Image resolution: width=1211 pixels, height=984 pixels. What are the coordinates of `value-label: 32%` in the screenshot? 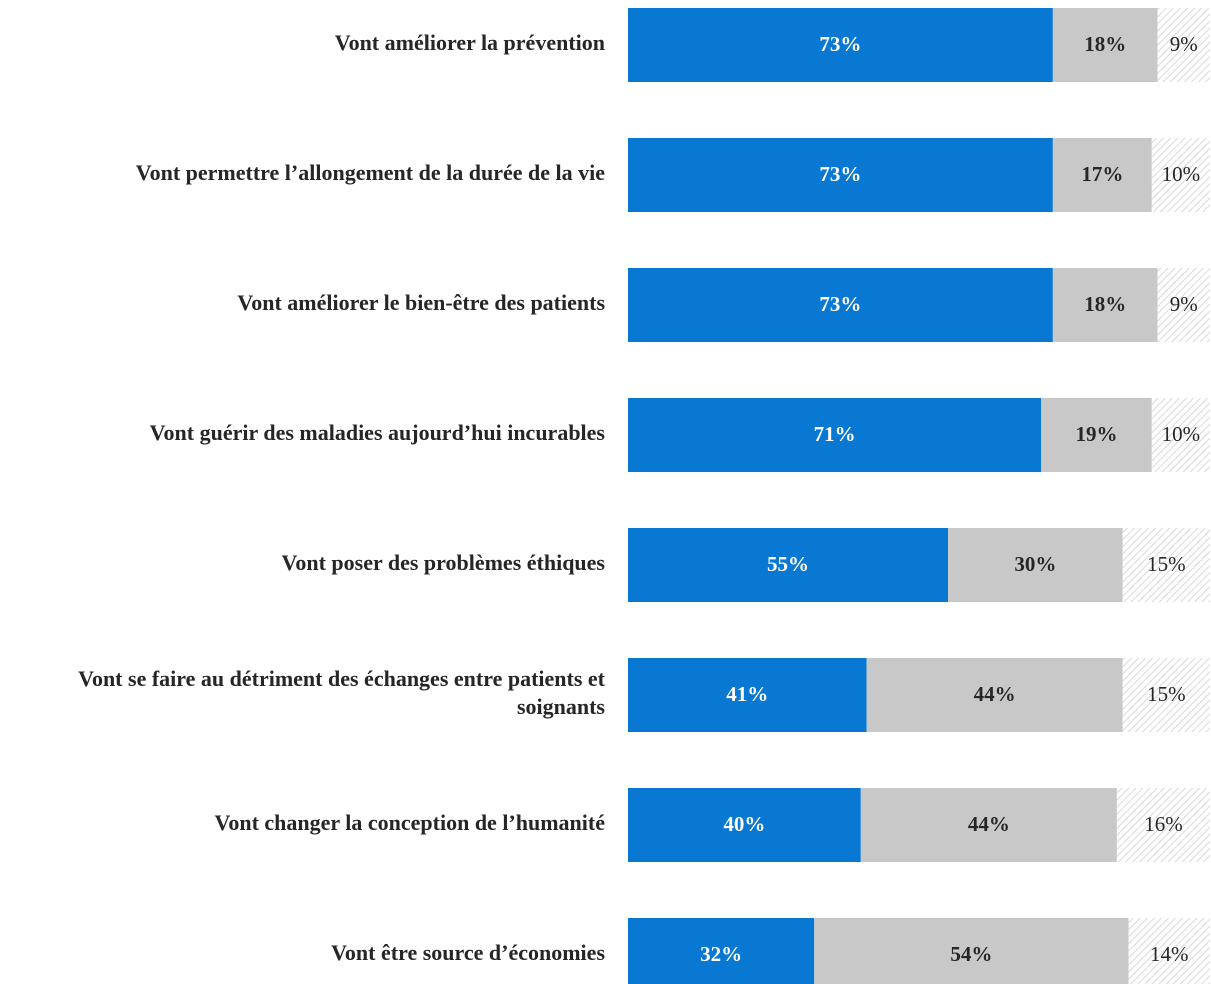 It's located at (721, 954).